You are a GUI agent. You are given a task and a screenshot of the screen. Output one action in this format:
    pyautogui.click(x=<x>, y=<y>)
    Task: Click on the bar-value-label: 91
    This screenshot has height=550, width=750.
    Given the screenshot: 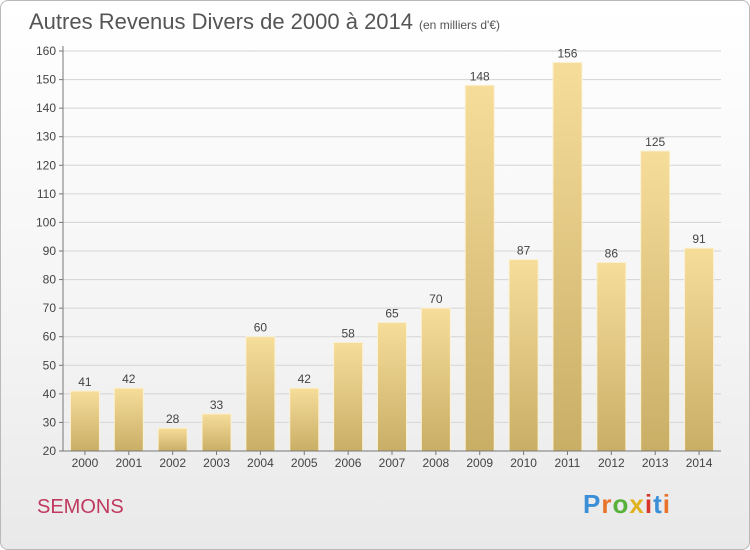 What is the action you would take?
    pyautogui.click(x=699, y=239)
    